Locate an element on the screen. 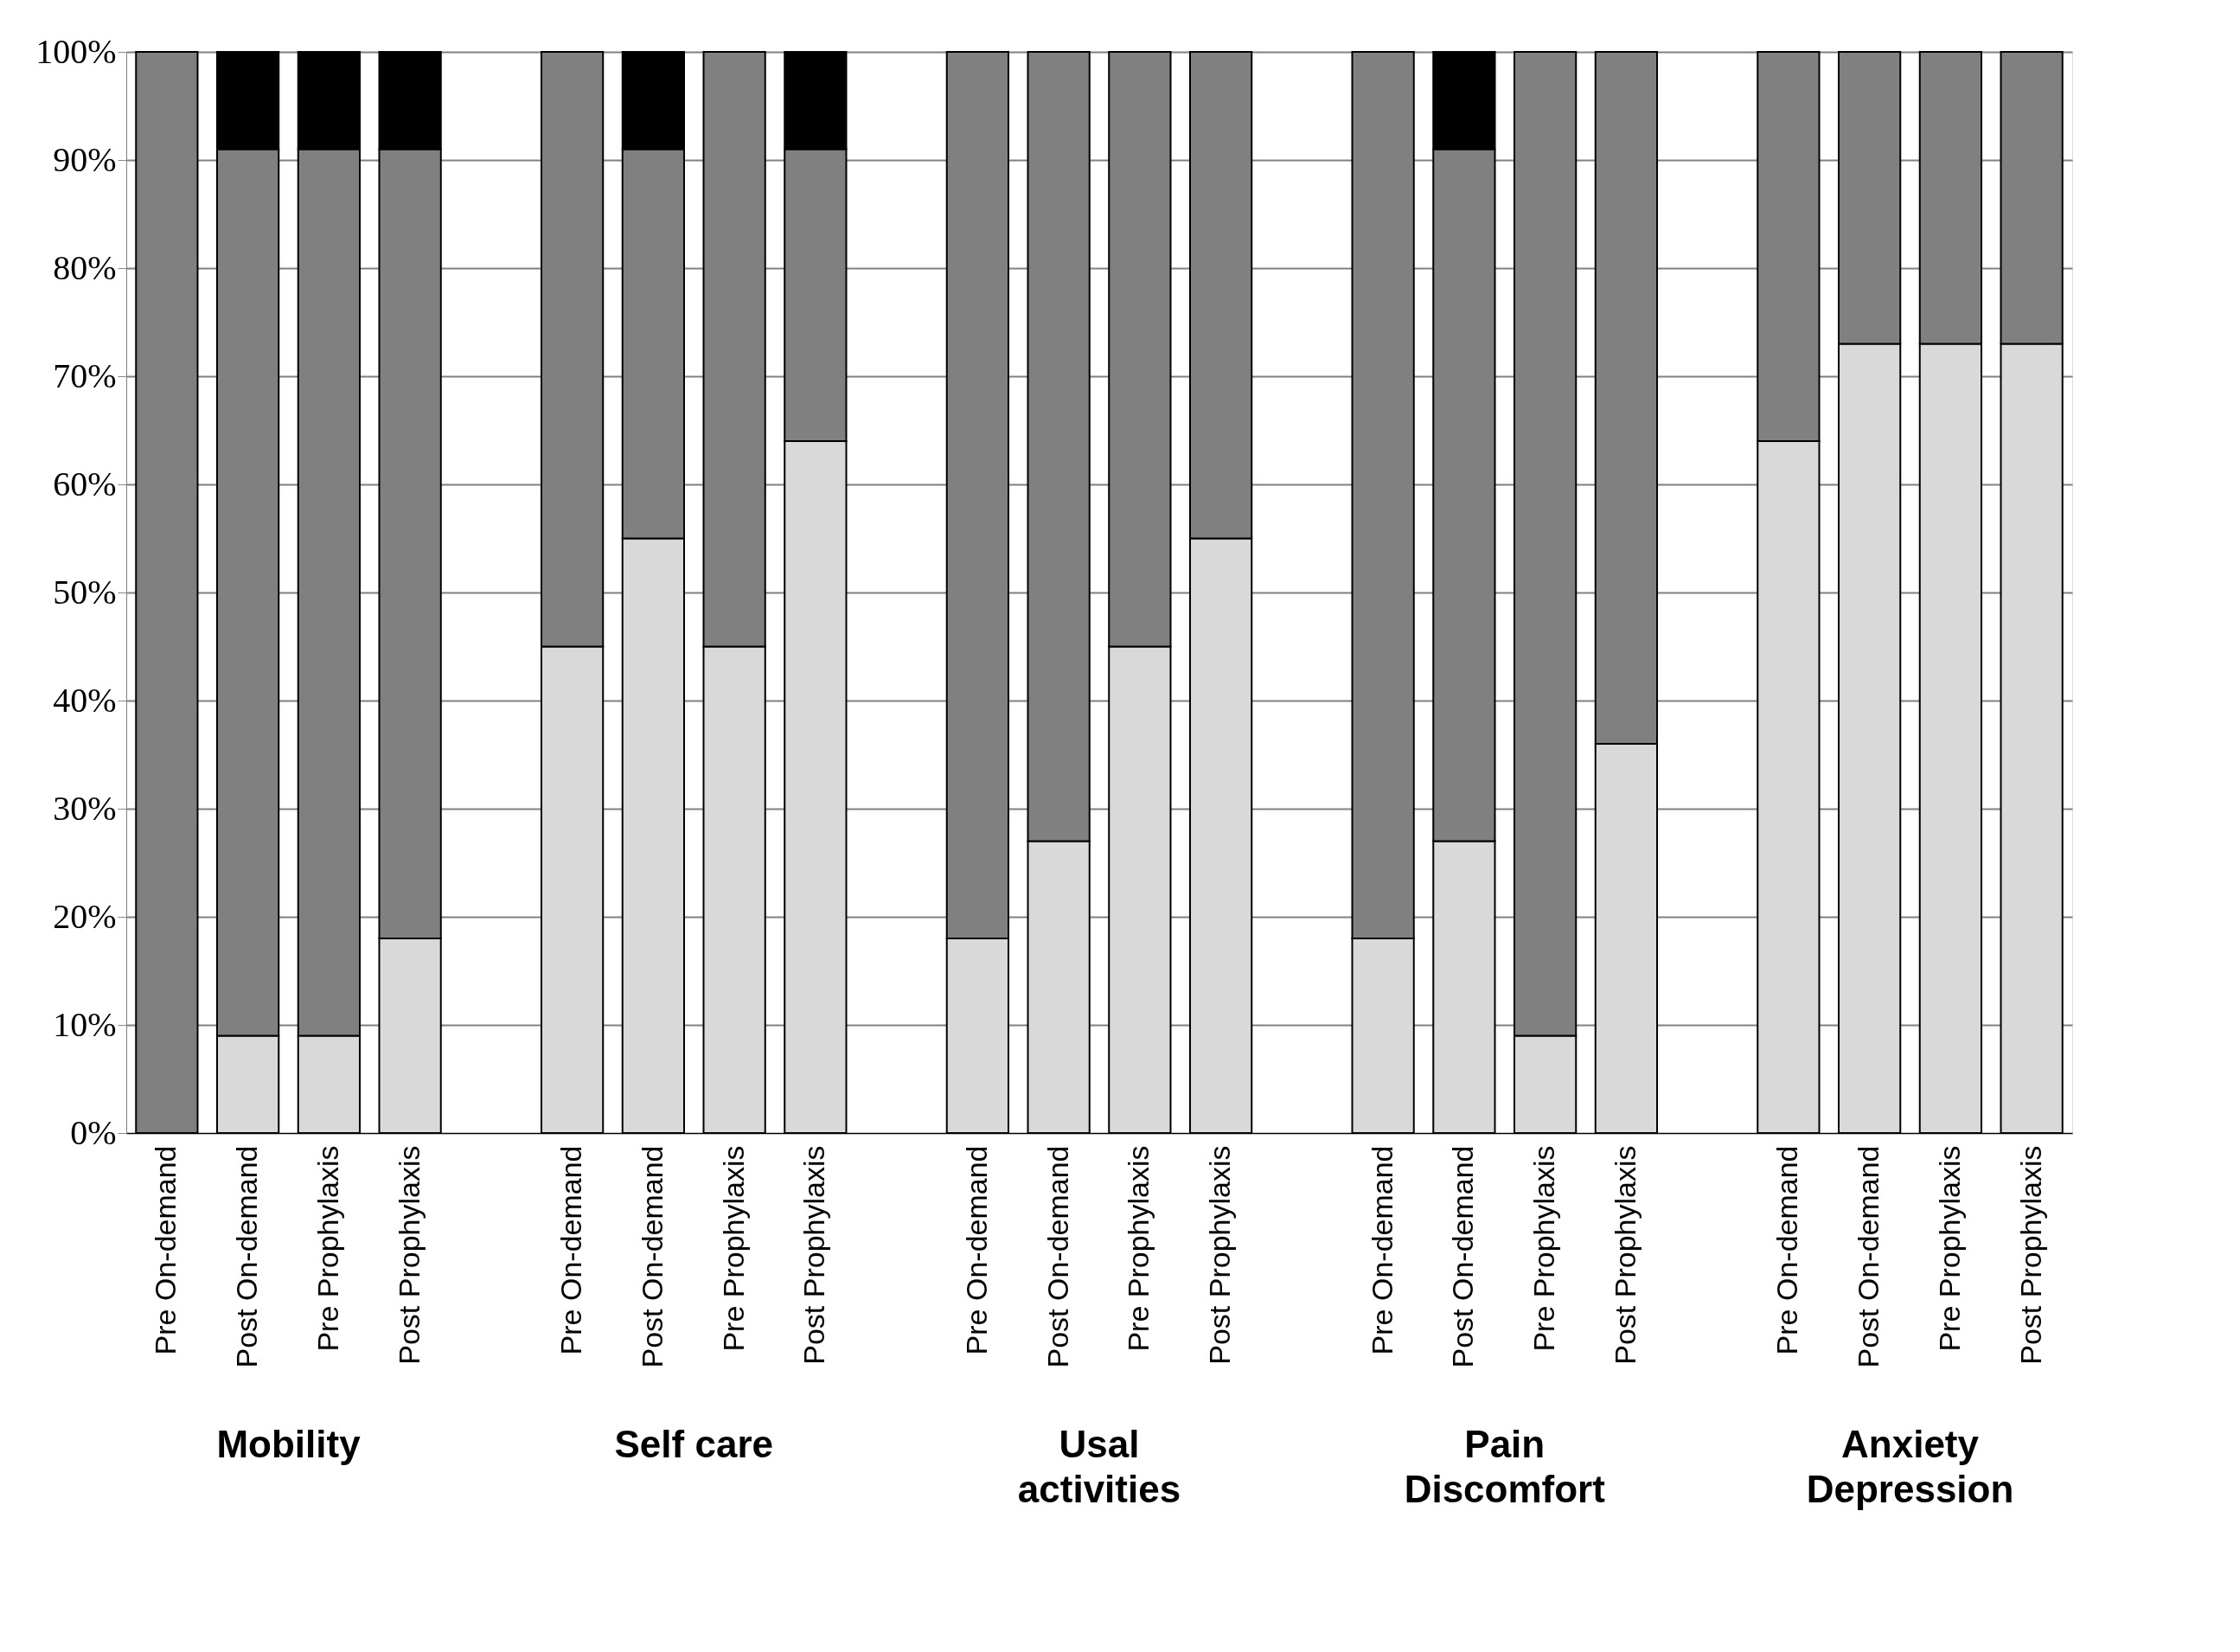 The image size is (2240, 1652). y-tick-label: 100% is located at coordinates (76, 51).